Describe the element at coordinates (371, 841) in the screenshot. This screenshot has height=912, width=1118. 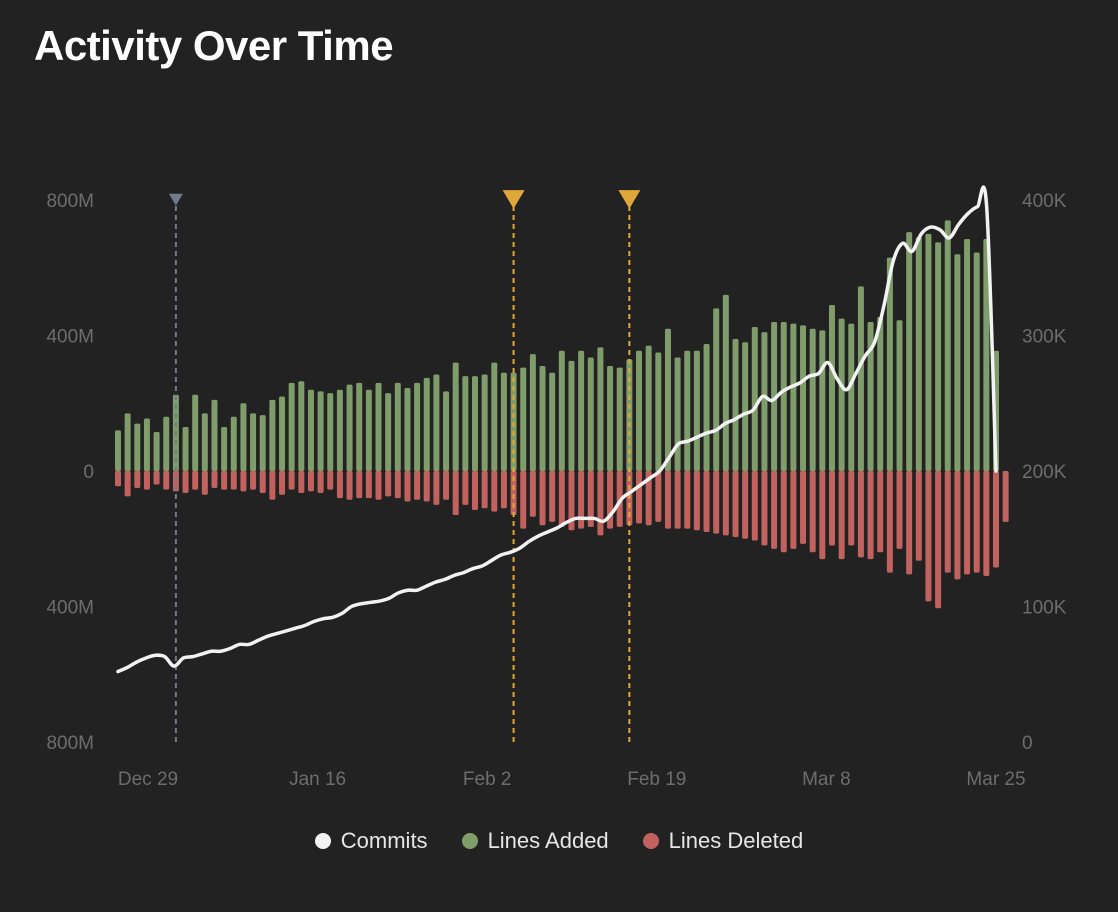
I see `legend-item-commits: Commits` at that location.